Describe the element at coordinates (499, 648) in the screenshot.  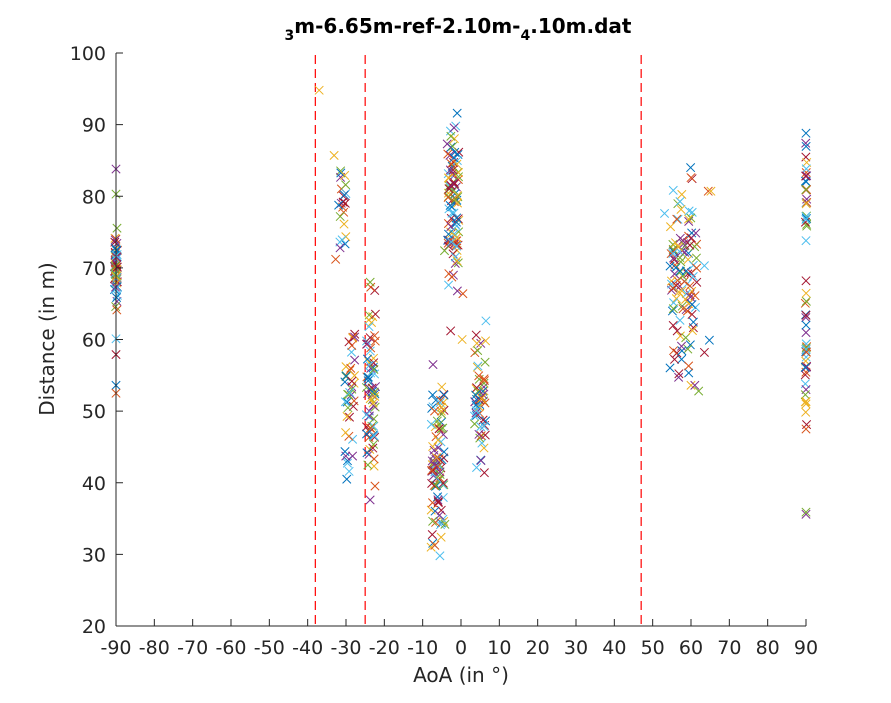
I see `x-tick-label: 10` at that location.